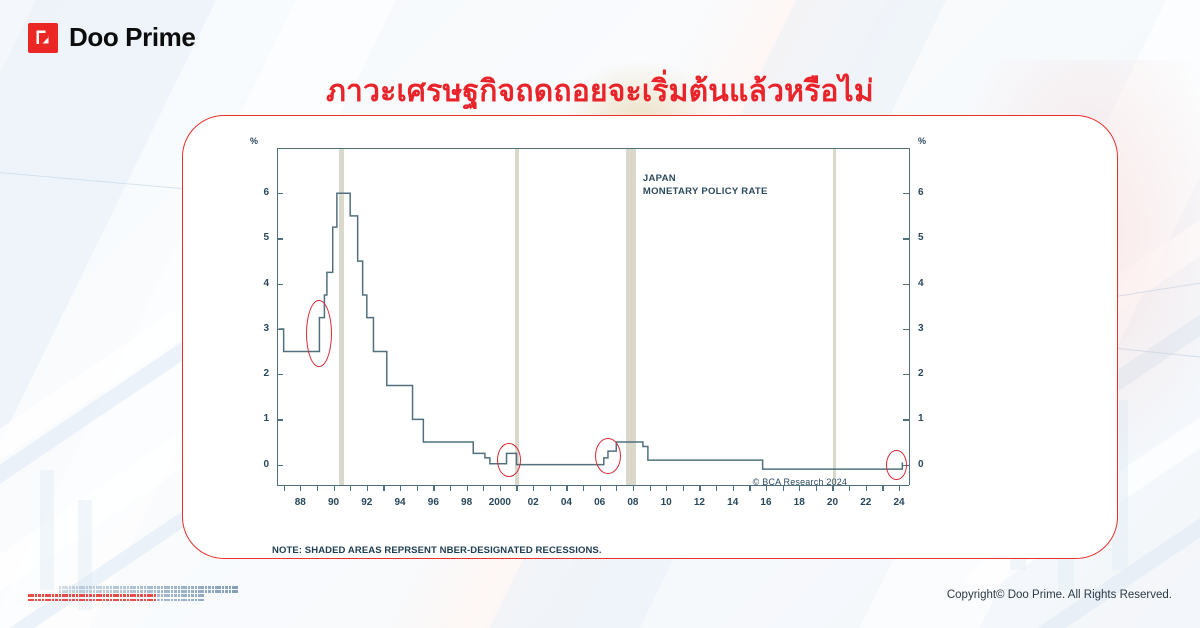 Image resolution: width=1200 pixels, height=628 pixels. Describe the element at coordinates (112, 37) in the screenshot. I see `brand-logo: Doo Prime` at that location.